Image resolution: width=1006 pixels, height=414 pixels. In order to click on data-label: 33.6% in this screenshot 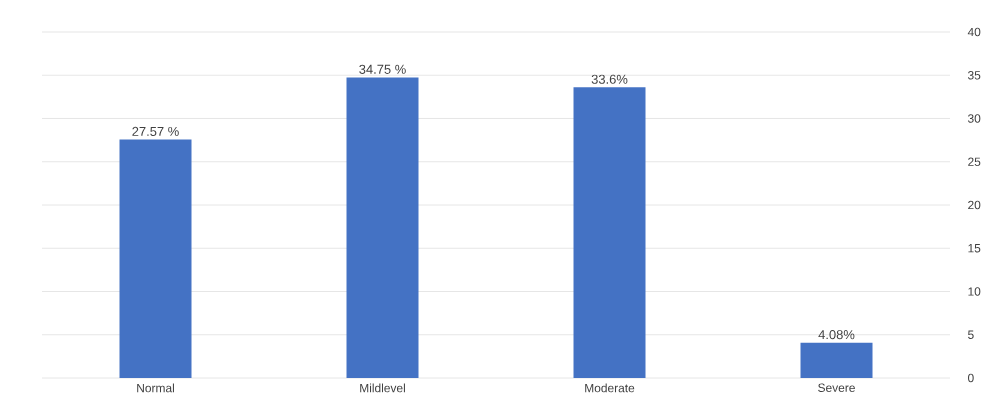, I will do `click(609, 79)`.